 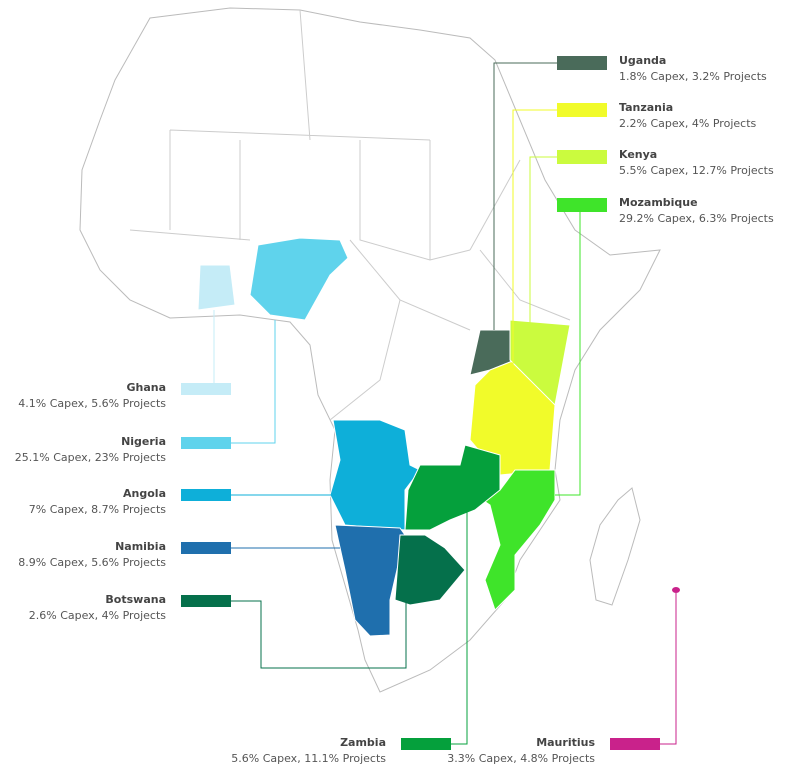 What do you see at coordinates (521, 758) in the screenshot?
I see `country-detail: 3.3% Capex, 4.8% Projects` at bounding box center [521, 758].